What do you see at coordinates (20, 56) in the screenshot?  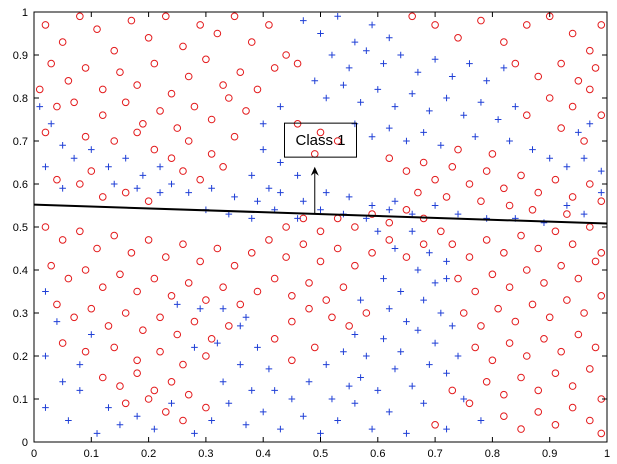 I see `y-tick-label: 0.9` at bounding box center [20, 56].